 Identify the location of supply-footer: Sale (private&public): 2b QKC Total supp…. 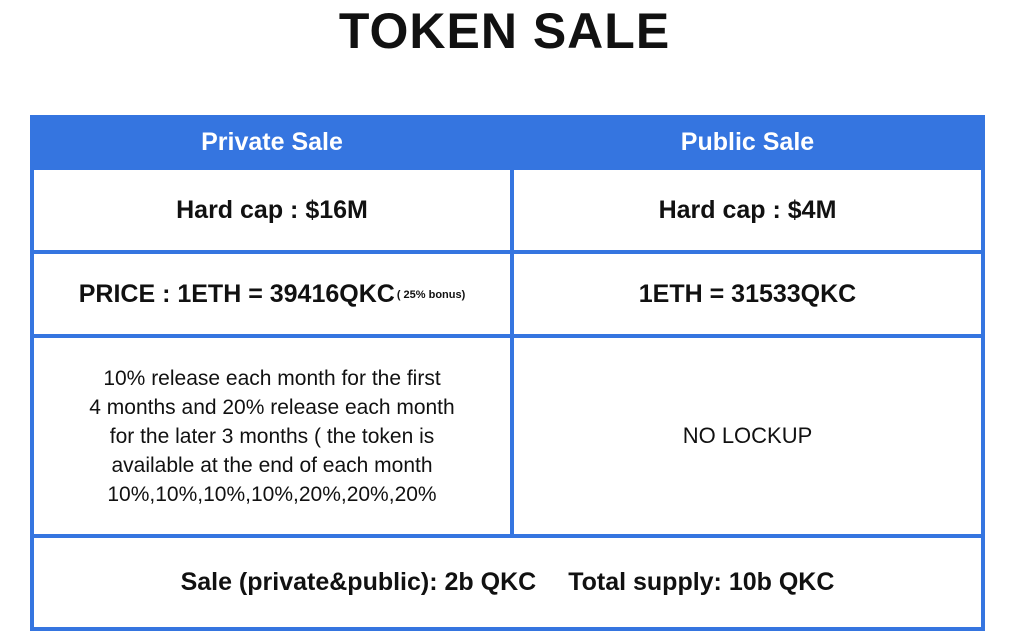
(507, 582).